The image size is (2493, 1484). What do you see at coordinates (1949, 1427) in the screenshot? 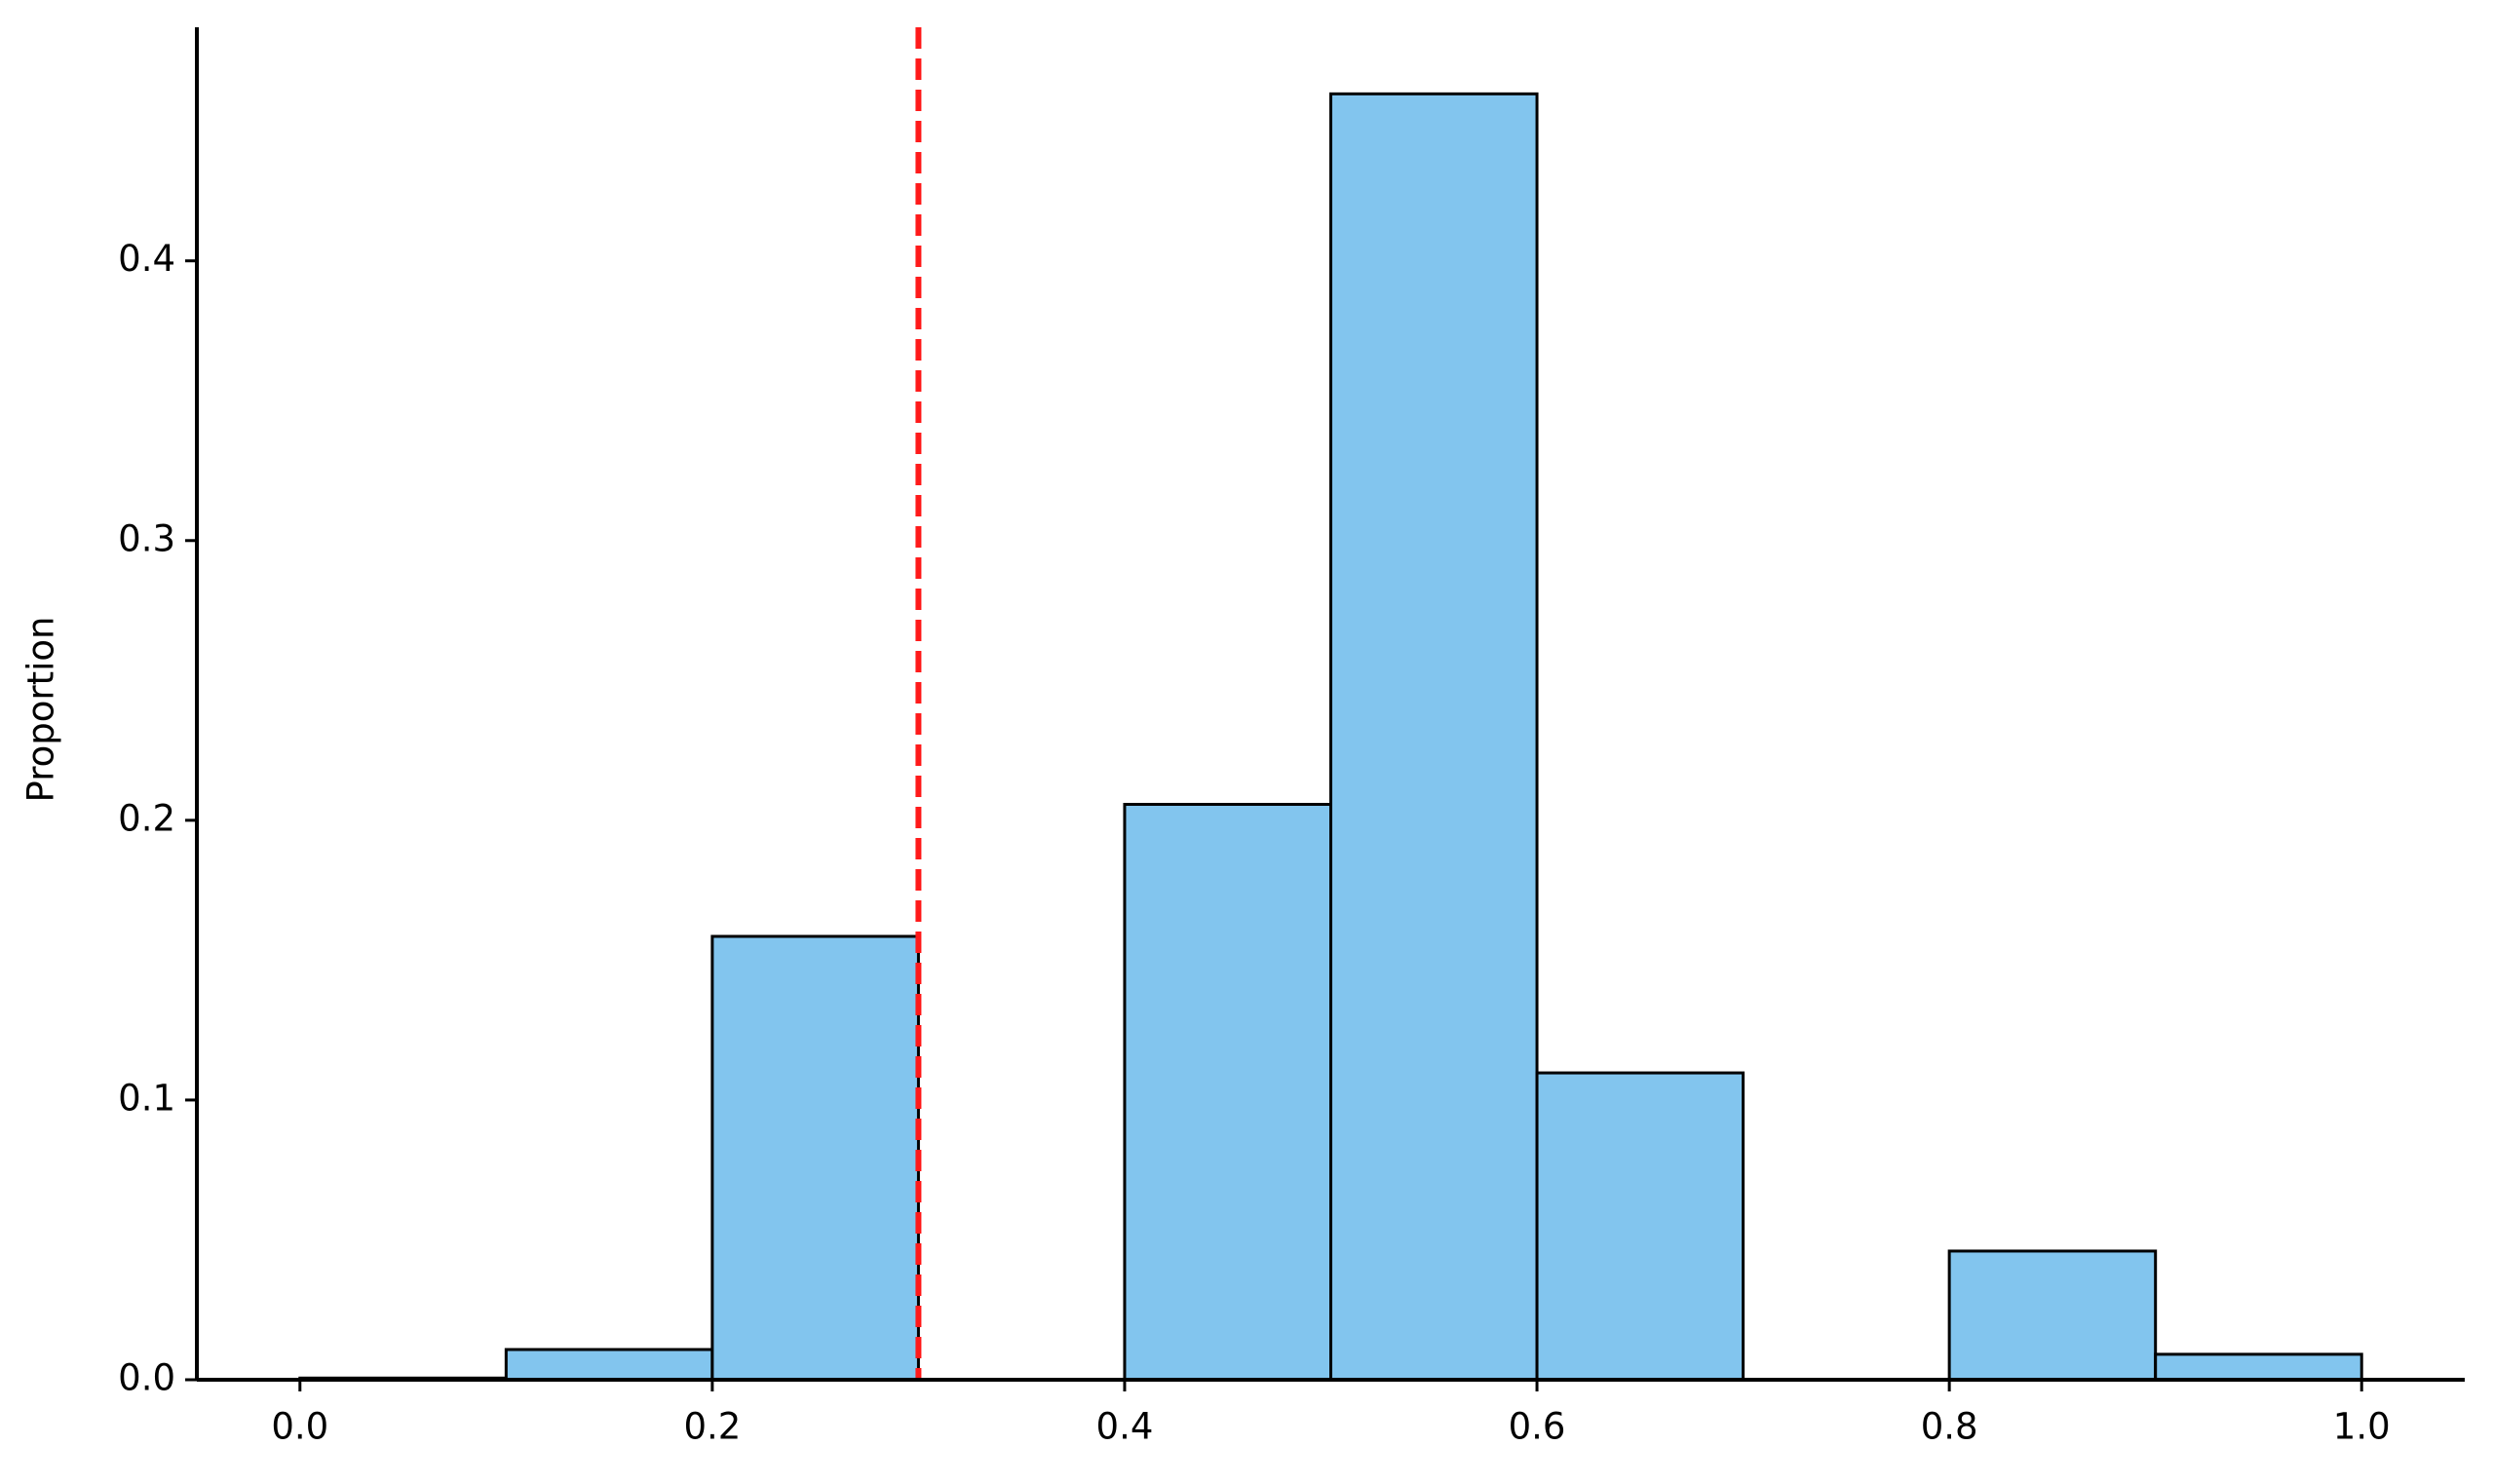
I see `x-tick-label: 0.8` at bounding box center [1949, 1427].